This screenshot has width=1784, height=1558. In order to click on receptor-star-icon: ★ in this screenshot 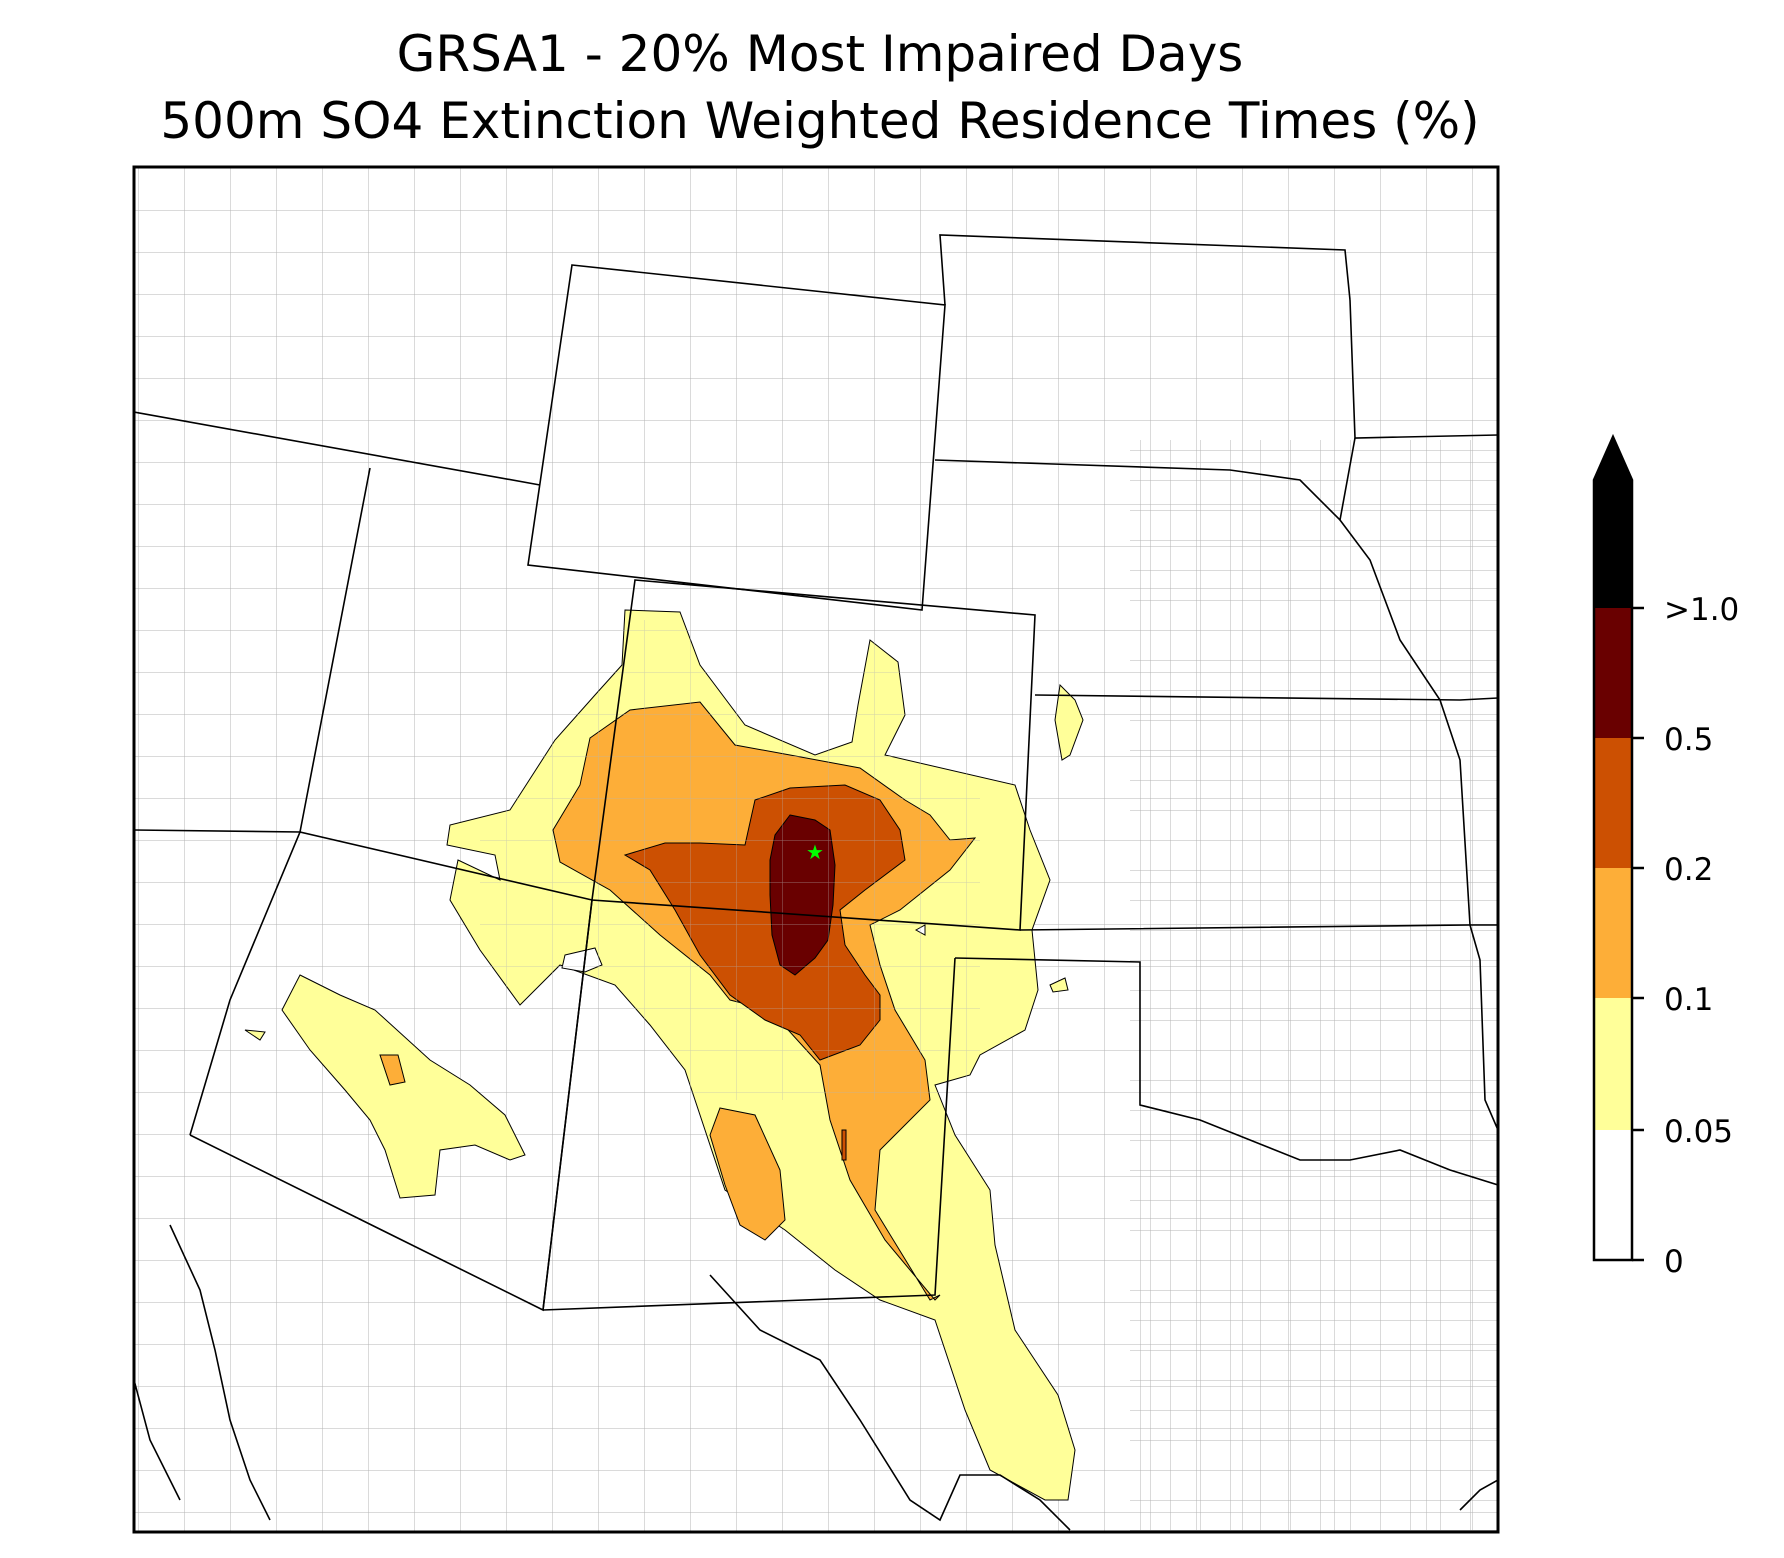, I will do `click(815, 852)`.